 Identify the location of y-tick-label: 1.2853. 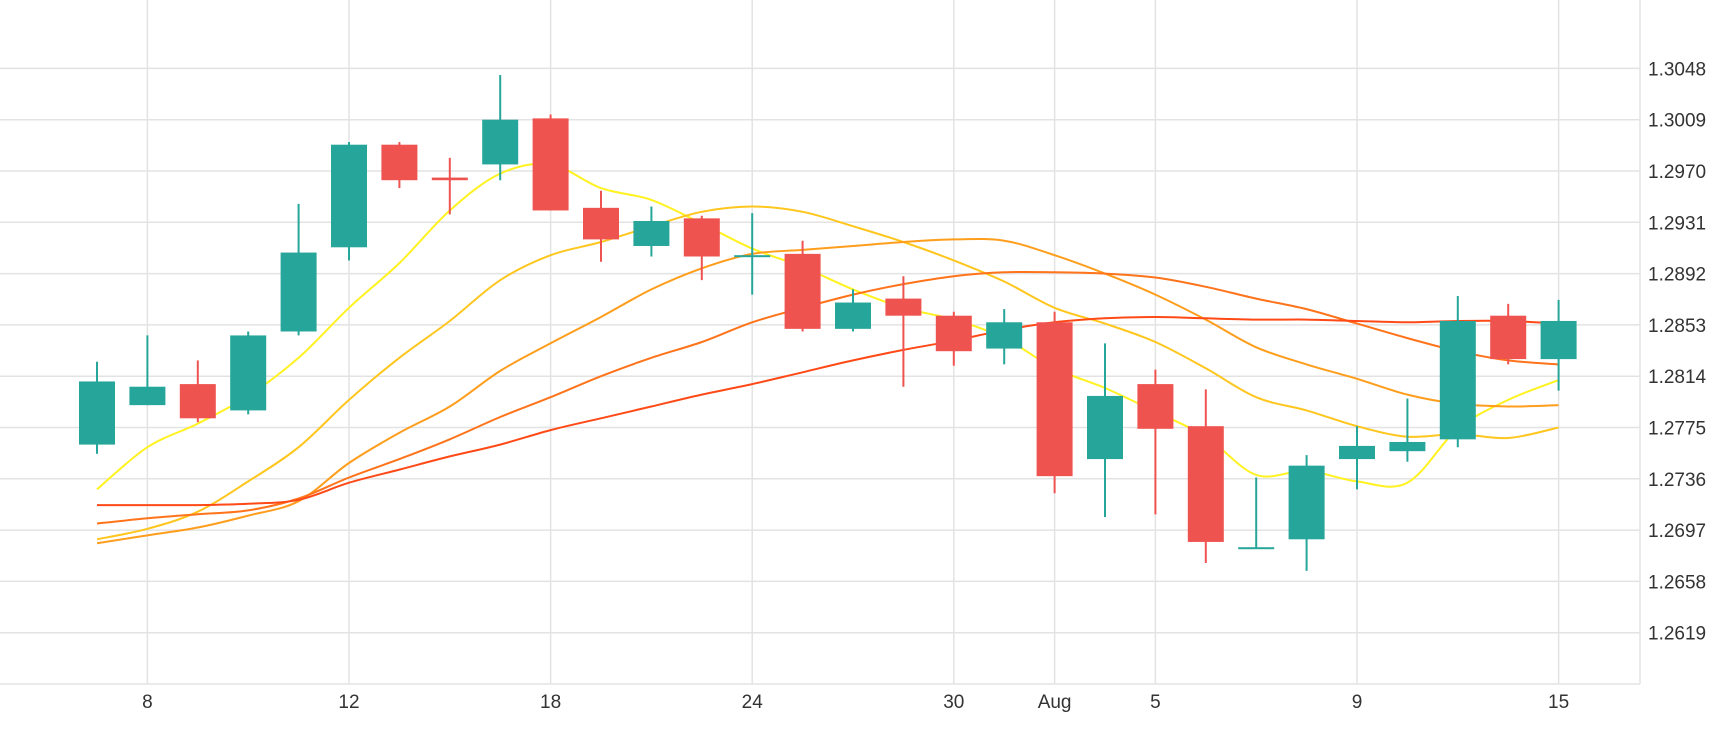
(1677, 326).